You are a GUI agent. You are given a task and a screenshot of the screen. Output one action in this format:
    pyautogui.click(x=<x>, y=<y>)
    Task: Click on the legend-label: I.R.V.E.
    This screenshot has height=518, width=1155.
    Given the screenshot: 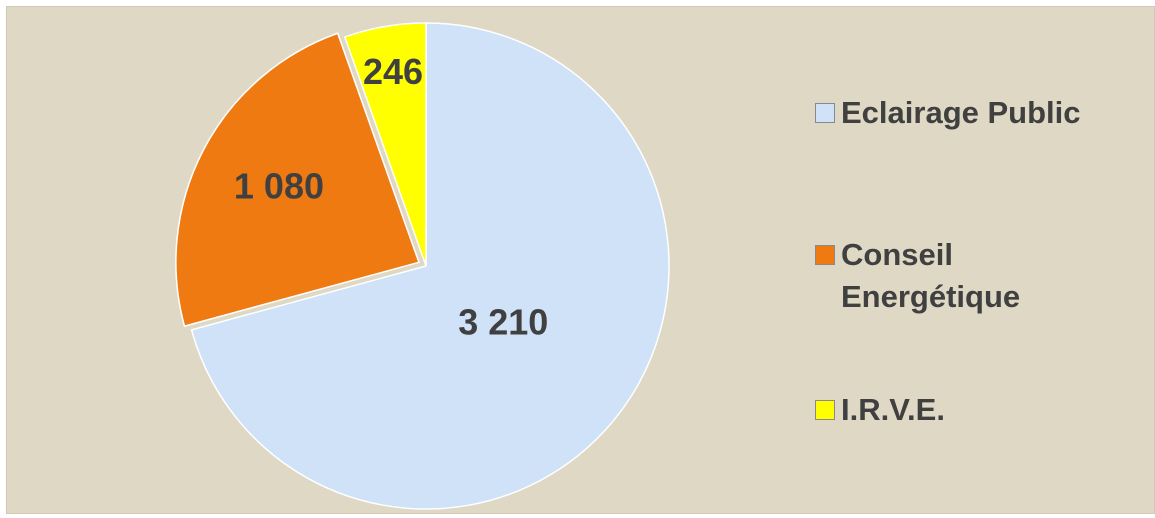 What is the action you would take?
    pyautogui.click(x=893, y=409)
    